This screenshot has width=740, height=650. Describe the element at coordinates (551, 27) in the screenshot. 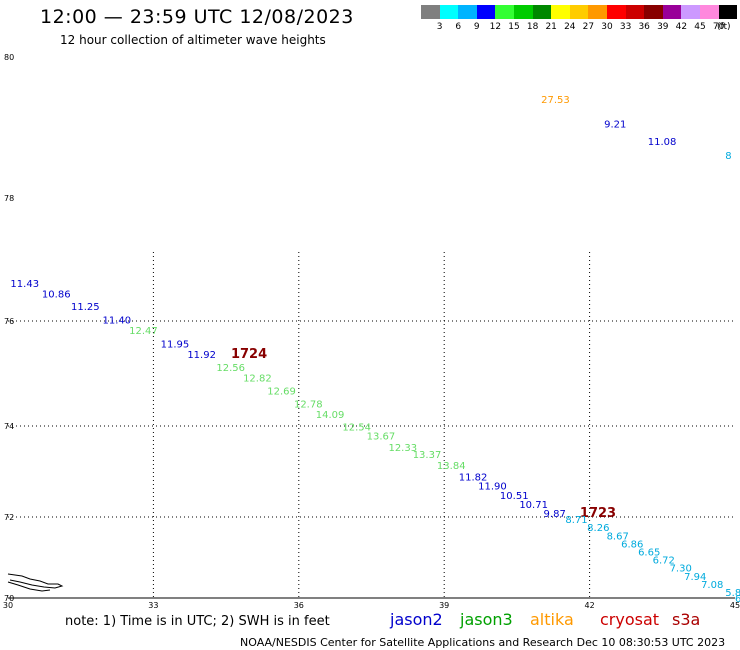

I see `scale-label: 21` at that location.